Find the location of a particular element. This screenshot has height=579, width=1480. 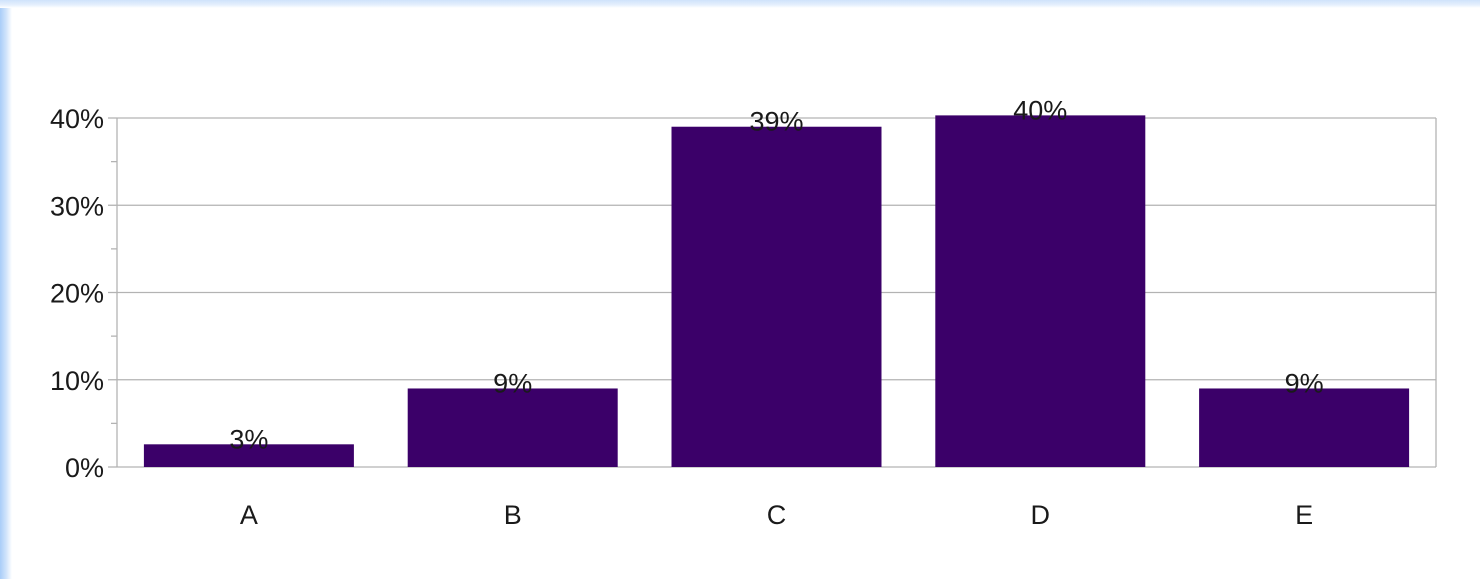

y-tick-label: 10% is located at coordinates (77, 381).